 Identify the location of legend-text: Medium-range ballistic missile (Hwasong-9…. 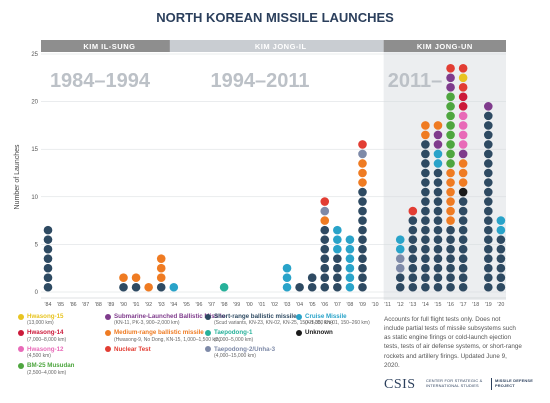
(167, 335).